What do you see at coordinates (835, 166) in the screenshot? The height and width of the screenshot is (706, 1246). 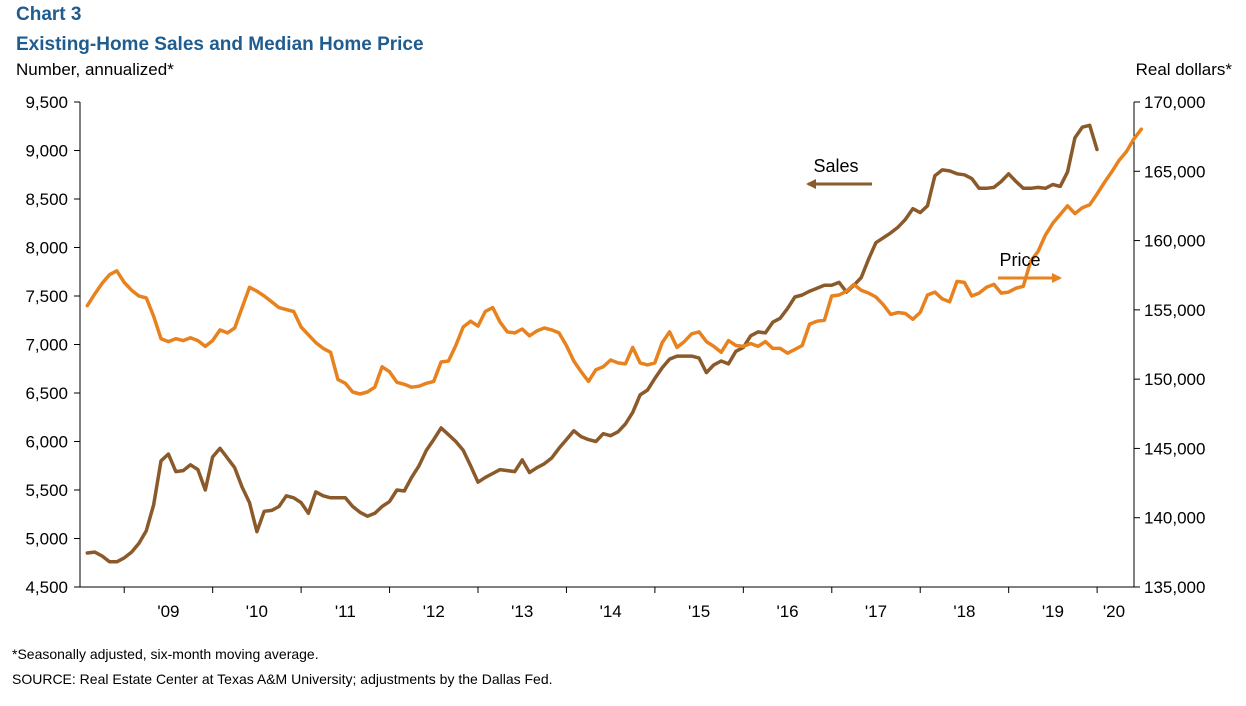 I see `annotation-sales: Sales` at bounding box center [835, 166].